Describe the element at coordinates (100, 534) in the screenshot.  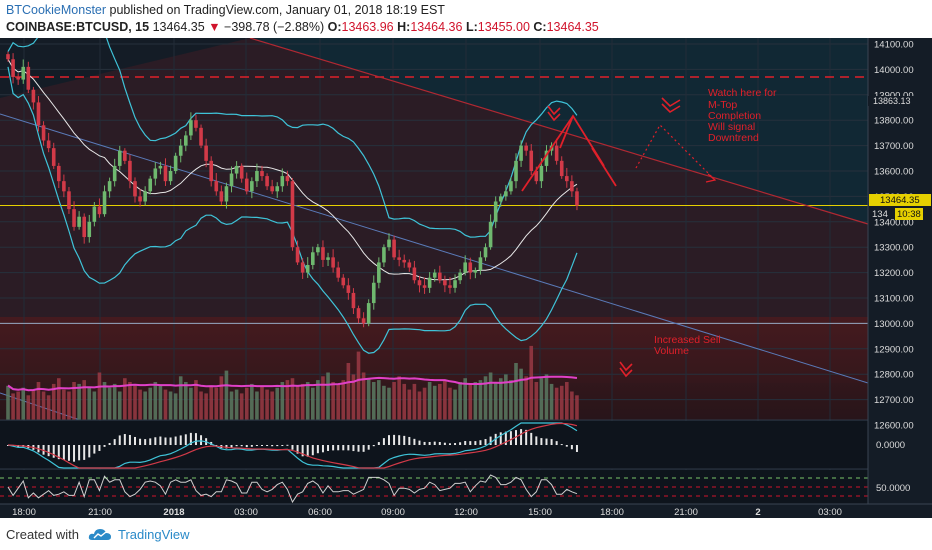
I see `tradingview-cloud-icon` at that location.